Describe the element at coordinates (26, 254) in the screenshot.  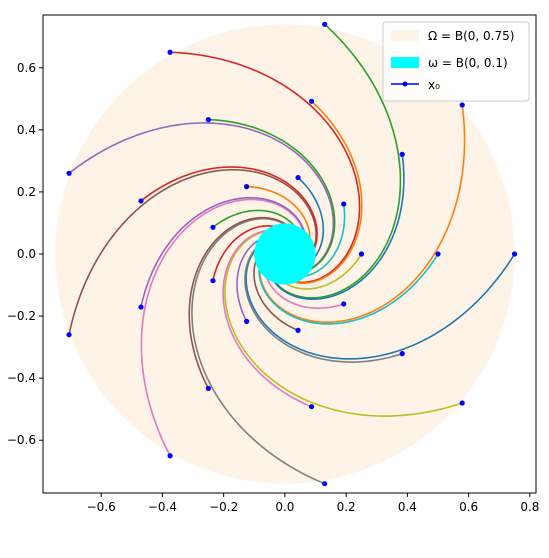
I see `y-tick-label: 0.0` at that location.